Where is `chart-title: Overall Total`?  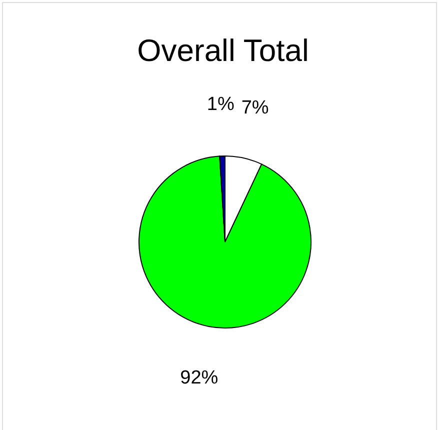
chart-title: Overall Total is located at coordinates (223, 50).